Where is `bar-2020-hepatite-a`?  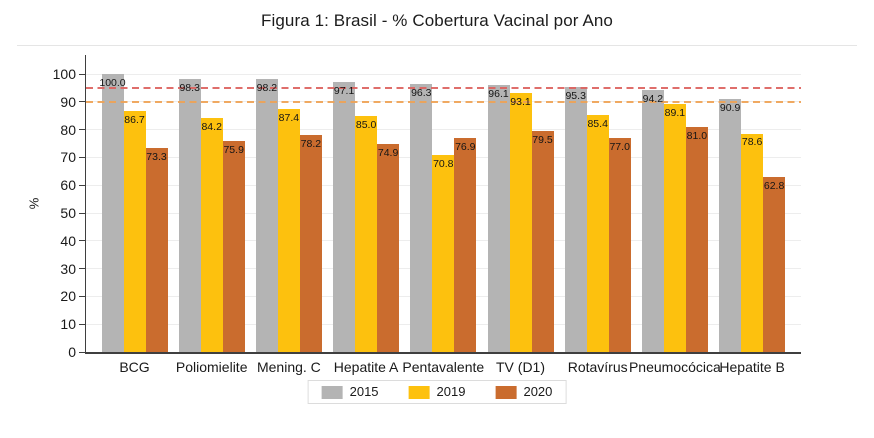
bar-2020-hepatite-a is located at coordinates (388, 247).